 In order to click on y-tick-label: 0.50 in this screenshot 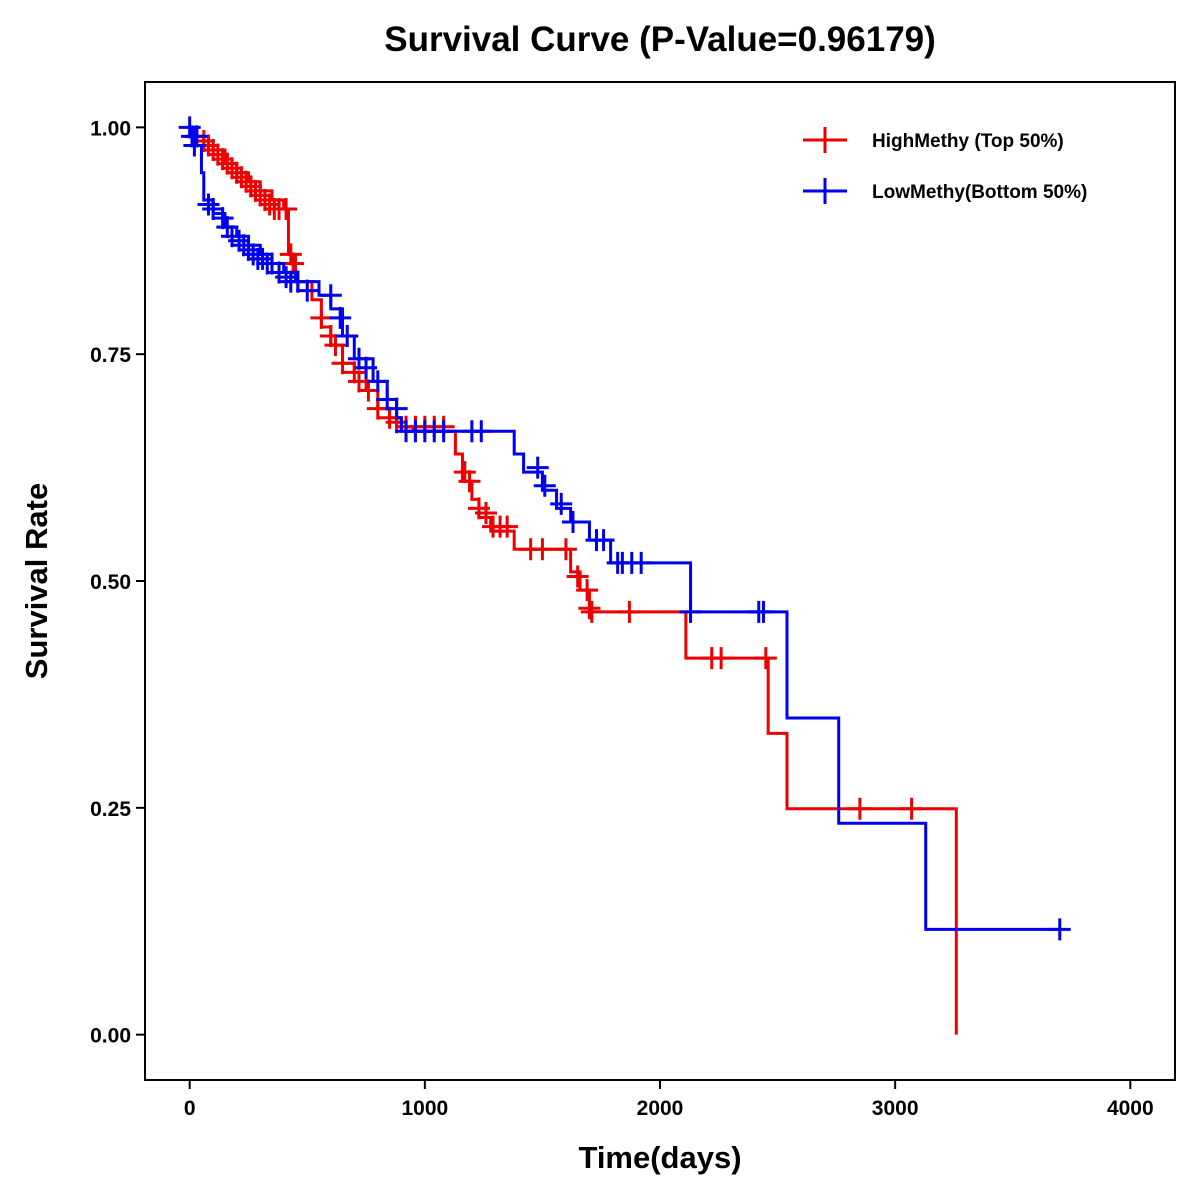, I will do `click(110, 582)`.